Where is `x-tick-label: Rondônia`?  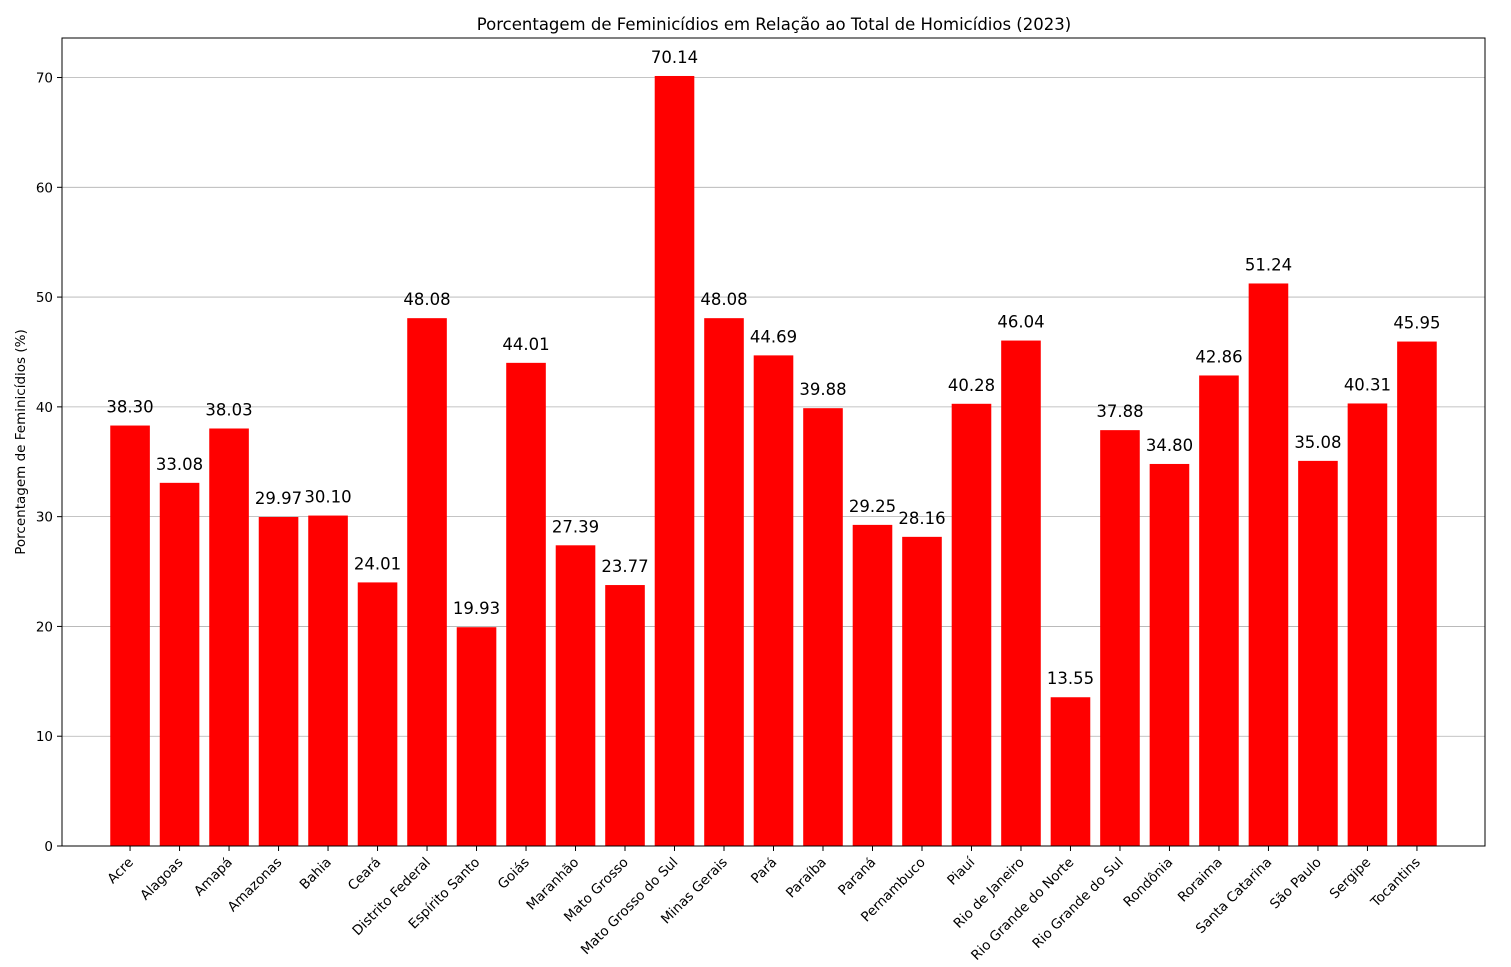
x-tick-label: Rondônia is located at coordinates (1148, 883).